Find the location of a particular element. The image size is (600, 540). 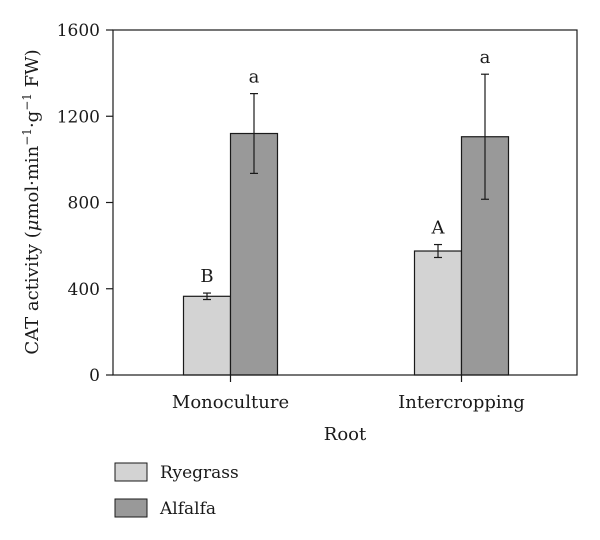

y-tick-label-1: 400 is located at coordinates (84, 290).